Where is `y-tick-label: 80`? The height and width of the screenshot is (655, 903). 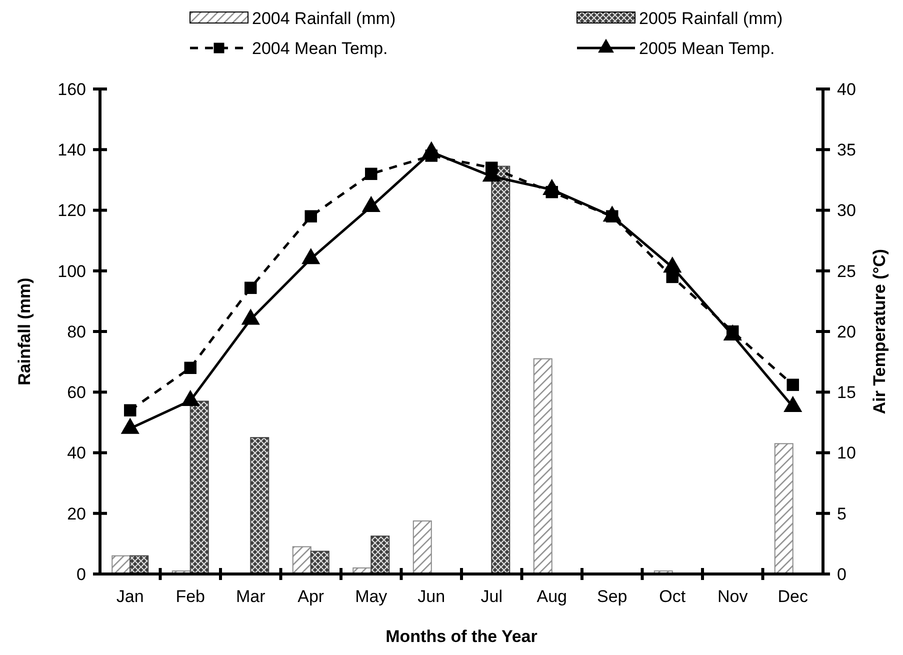
y-tick-label: 80 is located at coordinates (76, 332).